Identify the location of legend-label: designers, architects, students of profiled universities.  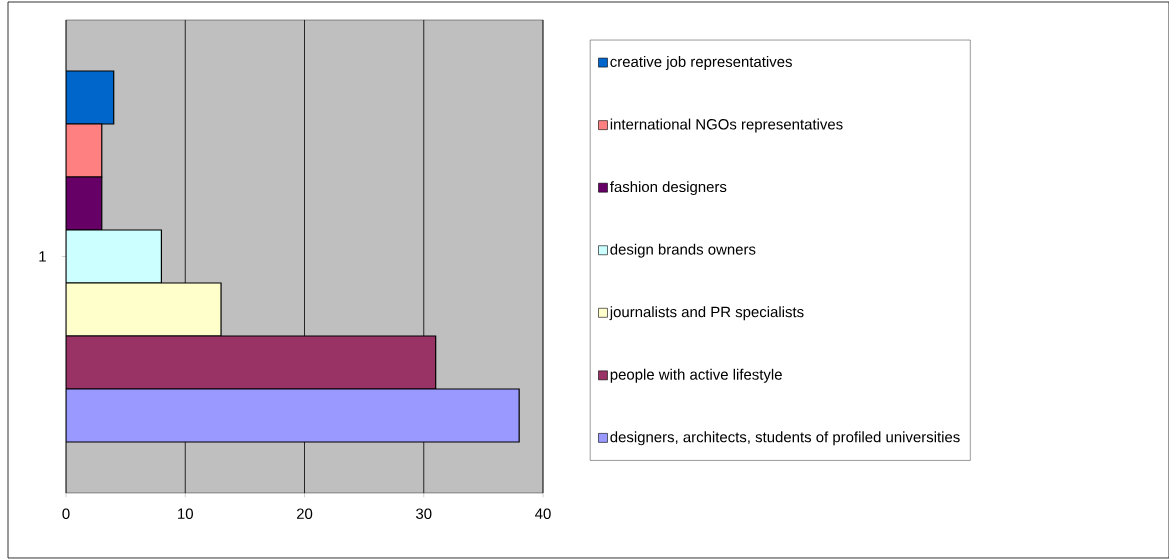
(785, 438).